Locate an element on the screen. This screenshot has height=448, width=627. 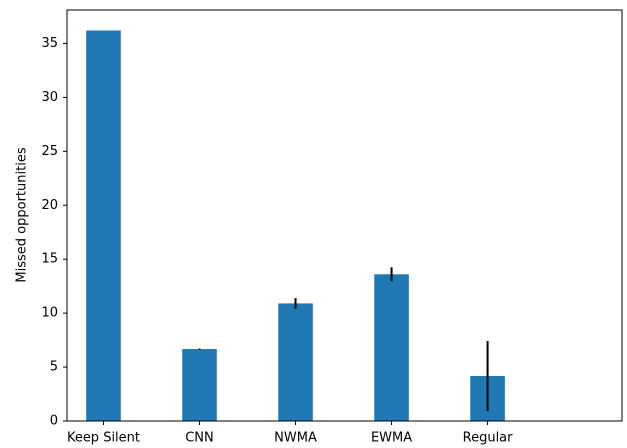
x-tick-label: EWMA is located at coordinates (391, 438).